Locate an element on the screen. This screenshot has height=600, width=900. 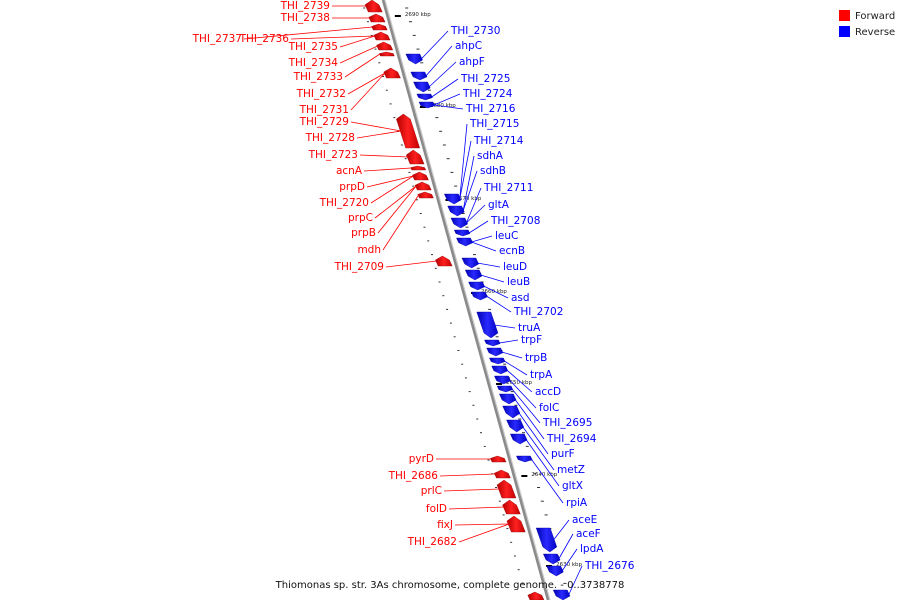
forward-gene-label: THI_2686 is located at coordinates (413, 476).